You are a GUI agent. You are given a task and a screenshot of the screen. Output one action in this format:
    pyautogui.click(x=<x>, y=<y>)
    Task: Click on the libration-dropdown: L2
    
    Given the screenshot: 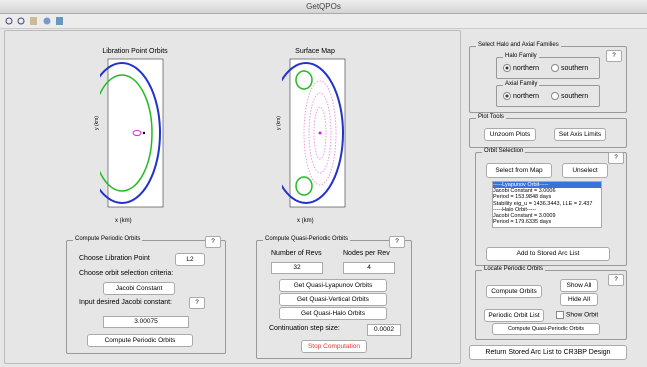 What is the action you would take?
    pyautogui.click(x=190, y=259)
    